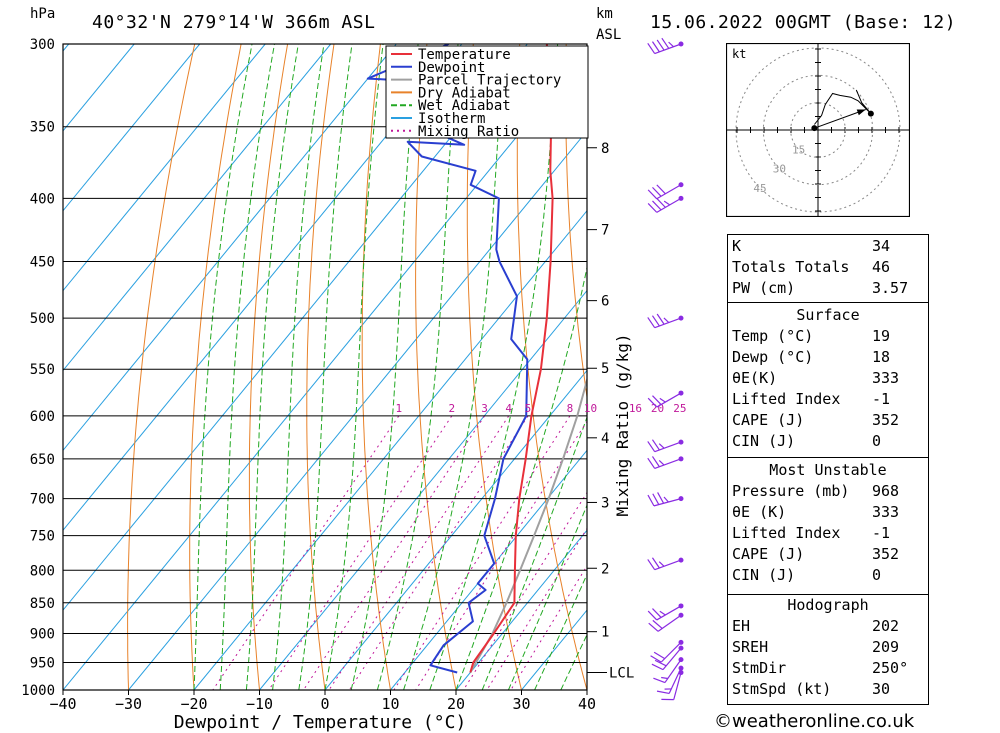 This screenshot has width=1000, height=733. I want to click on sreh-label: SREH, so click(750, 647).